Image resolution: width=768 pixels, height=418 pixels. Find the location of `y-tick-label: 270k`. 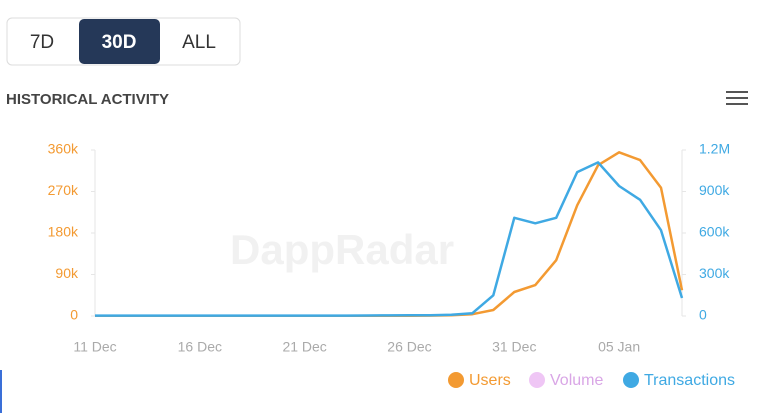

y-tick-label: 270k is located at coordinates (63, 190).